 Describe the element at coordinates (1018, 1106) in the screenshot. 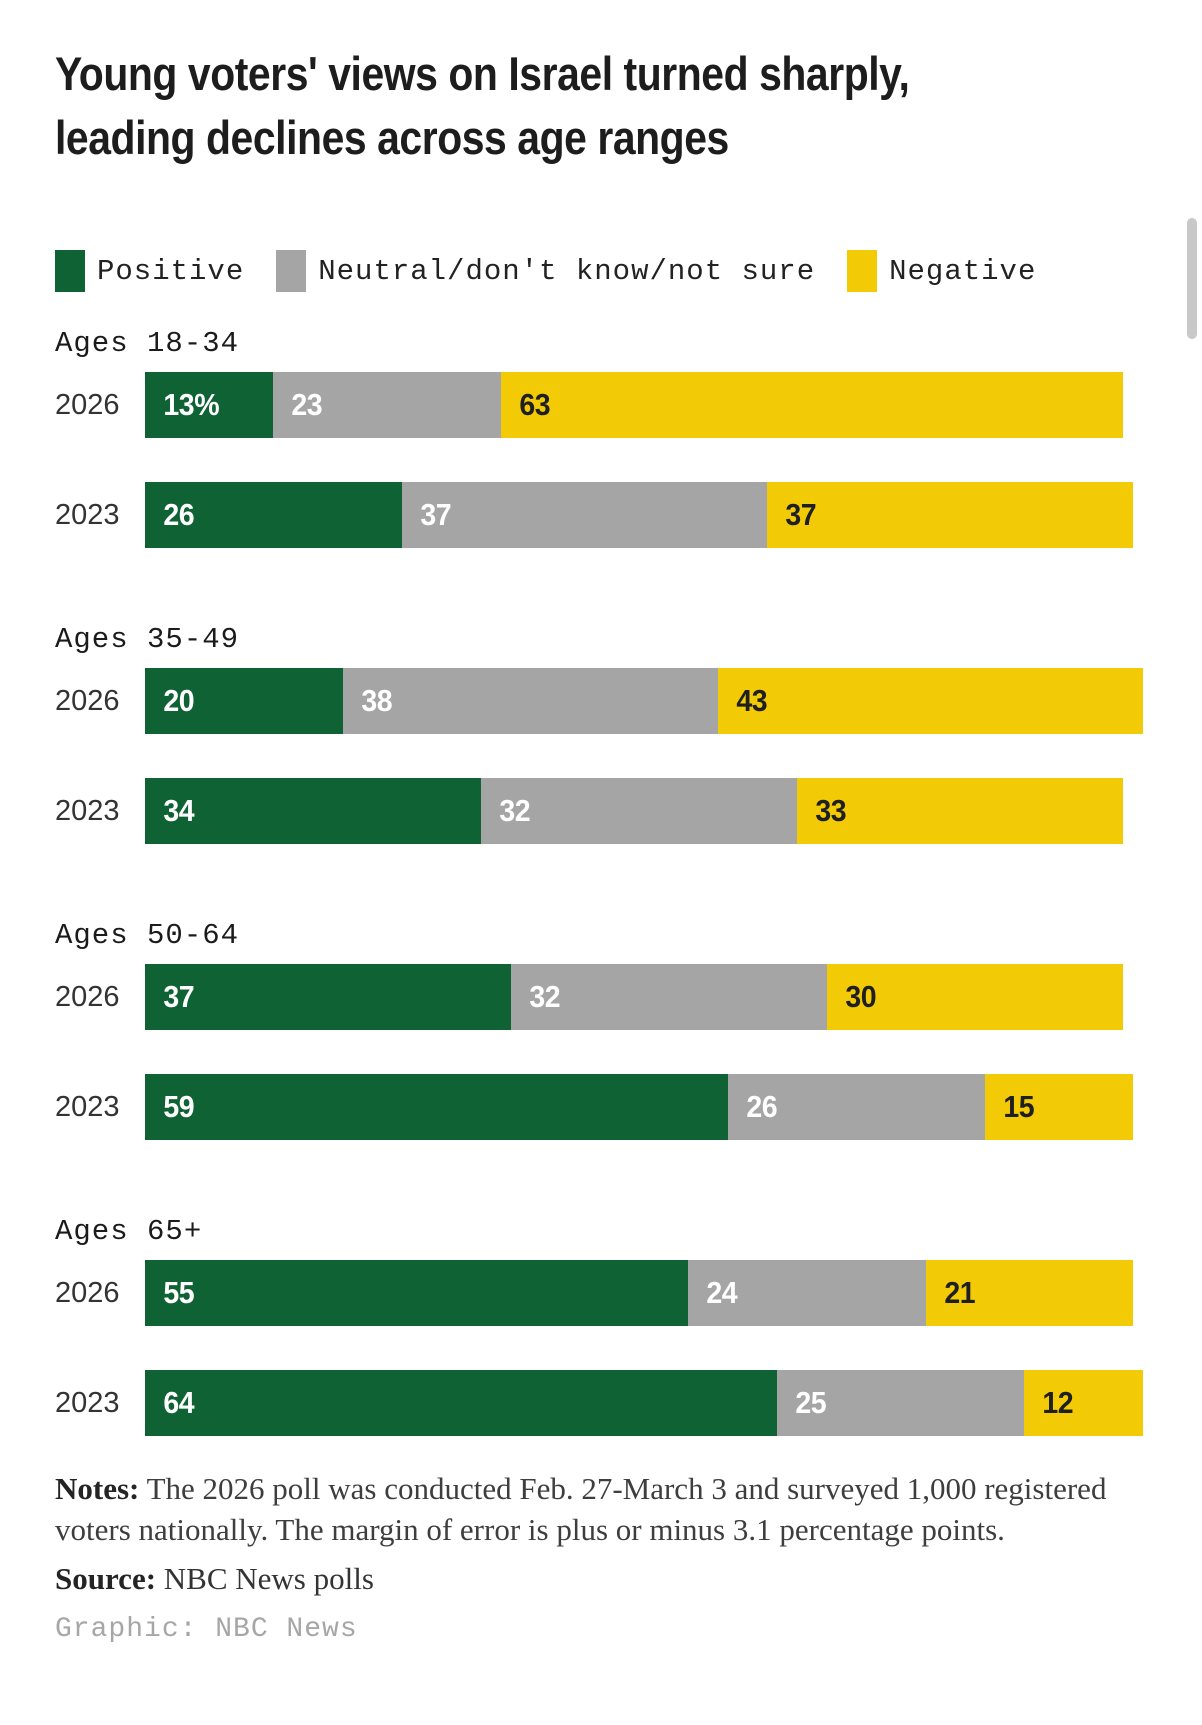

I see `bar-value-label: 15` at that location.